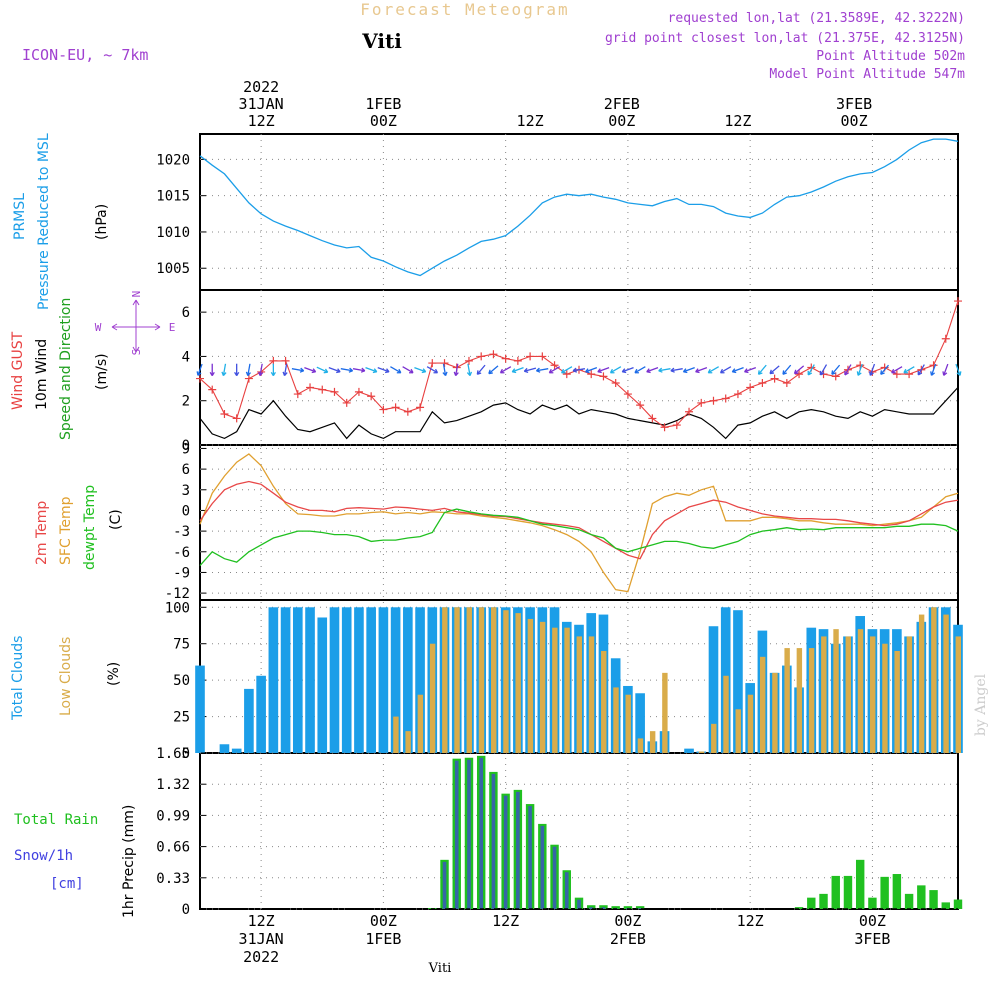 This screenshot has height=1000, width=1000. What do you see at coordinates (579, 522) in the screenshot?
I see `panel-frame-temp` at bounding box center [579, 522].